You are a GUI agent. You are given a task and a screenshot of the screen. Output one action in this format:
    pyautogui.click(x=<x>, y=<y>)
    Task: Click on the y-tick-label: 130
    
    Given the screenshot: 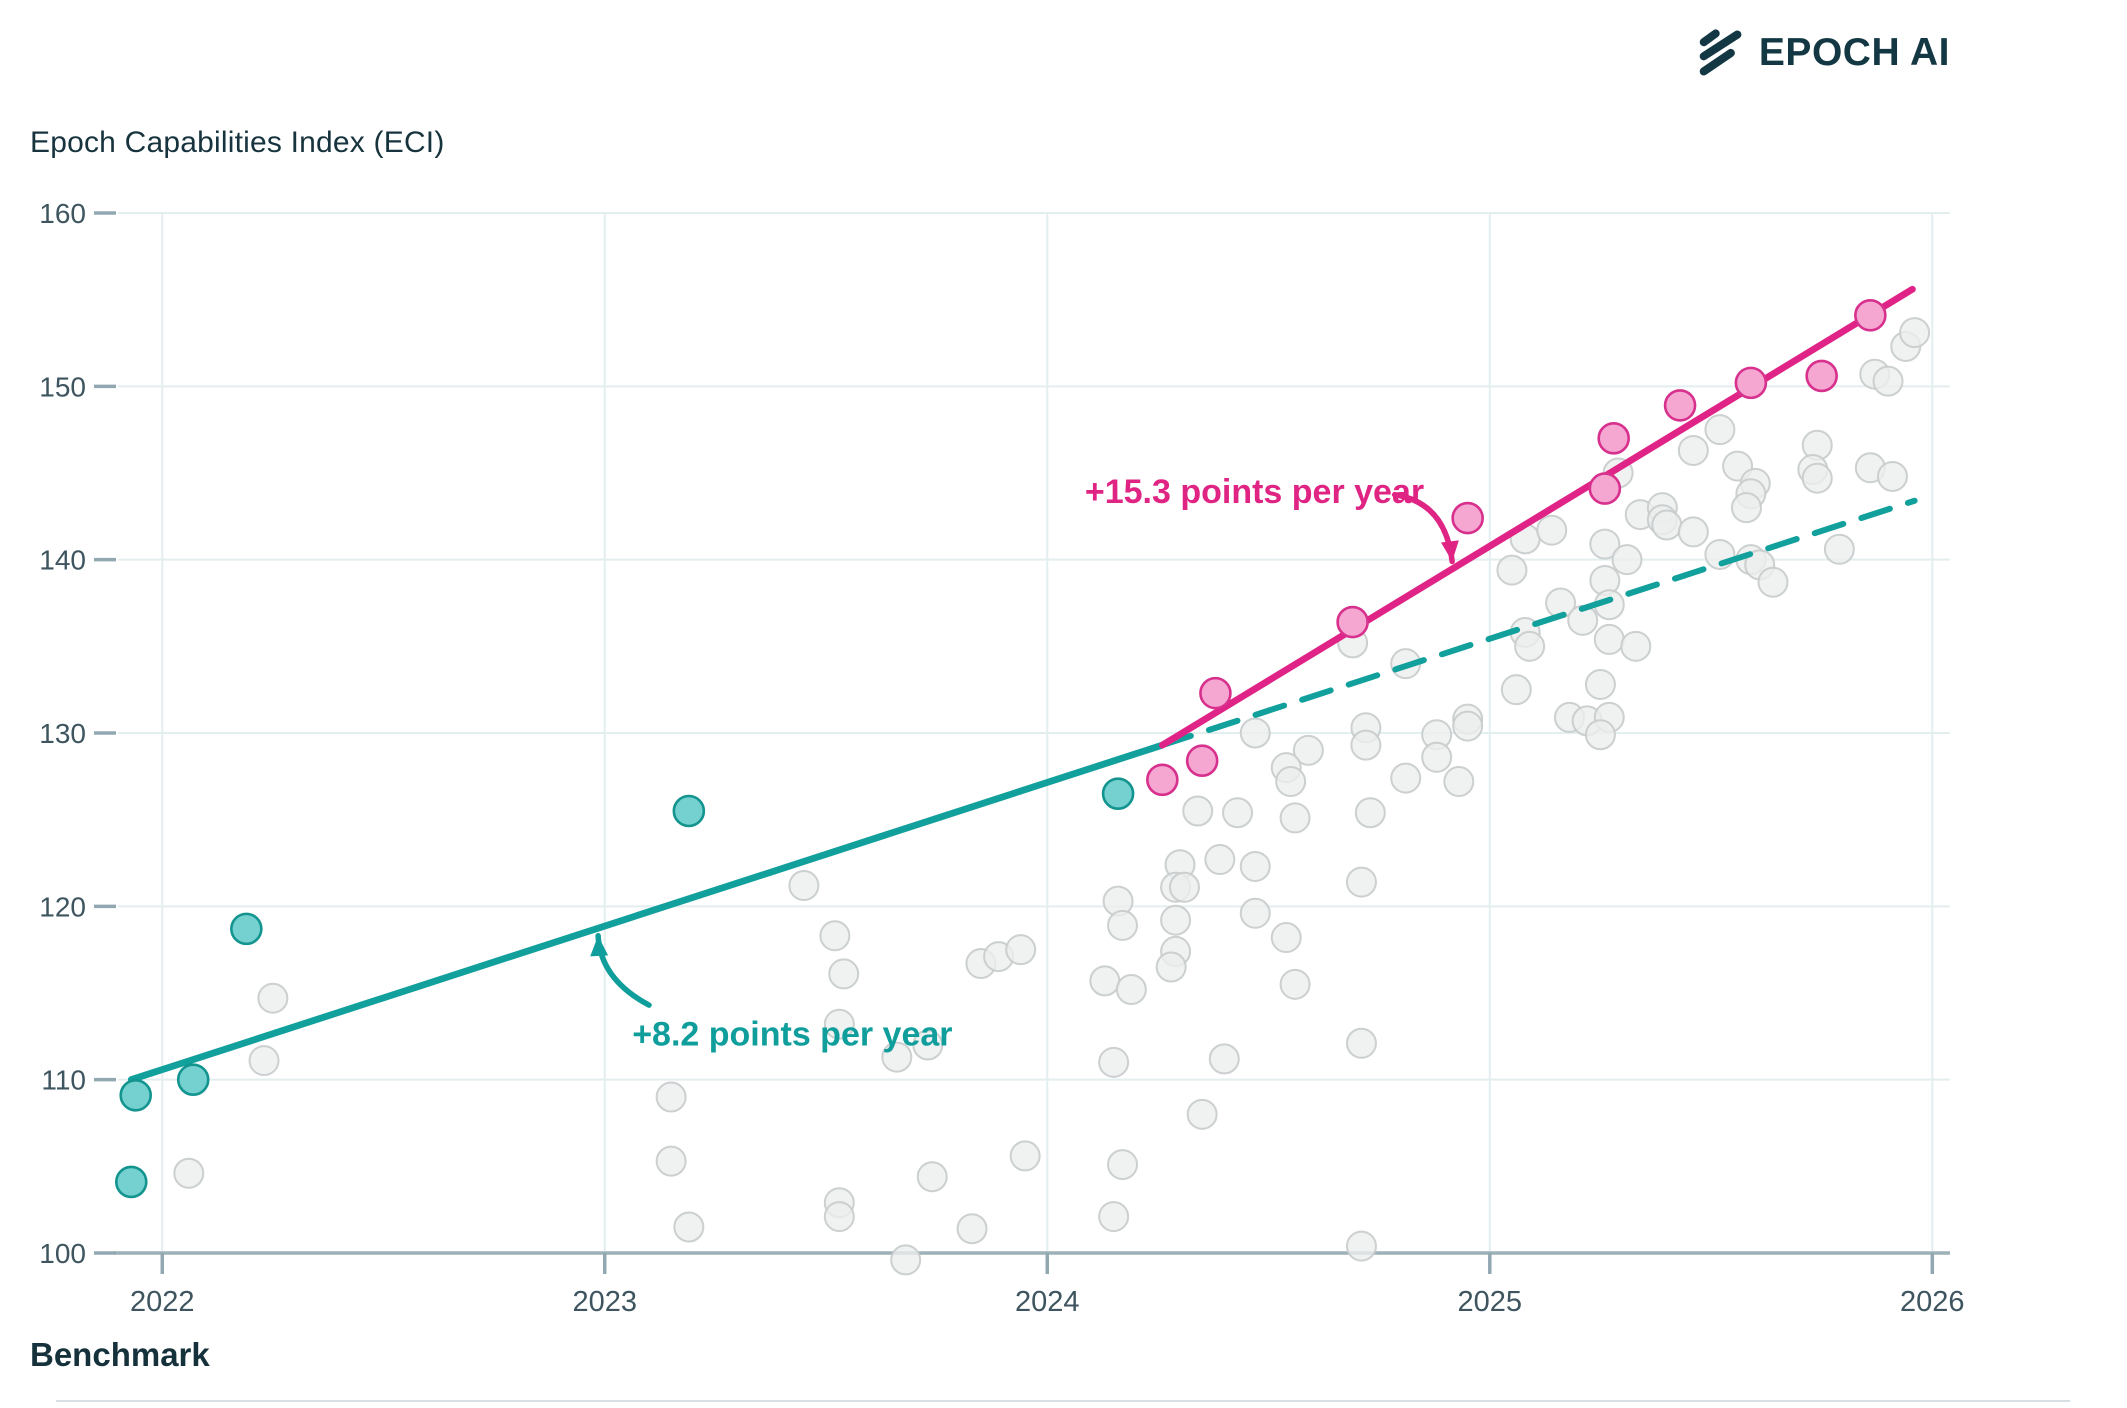 What is the action you would take?
    pyautogui.click(x=62, y=733)
    